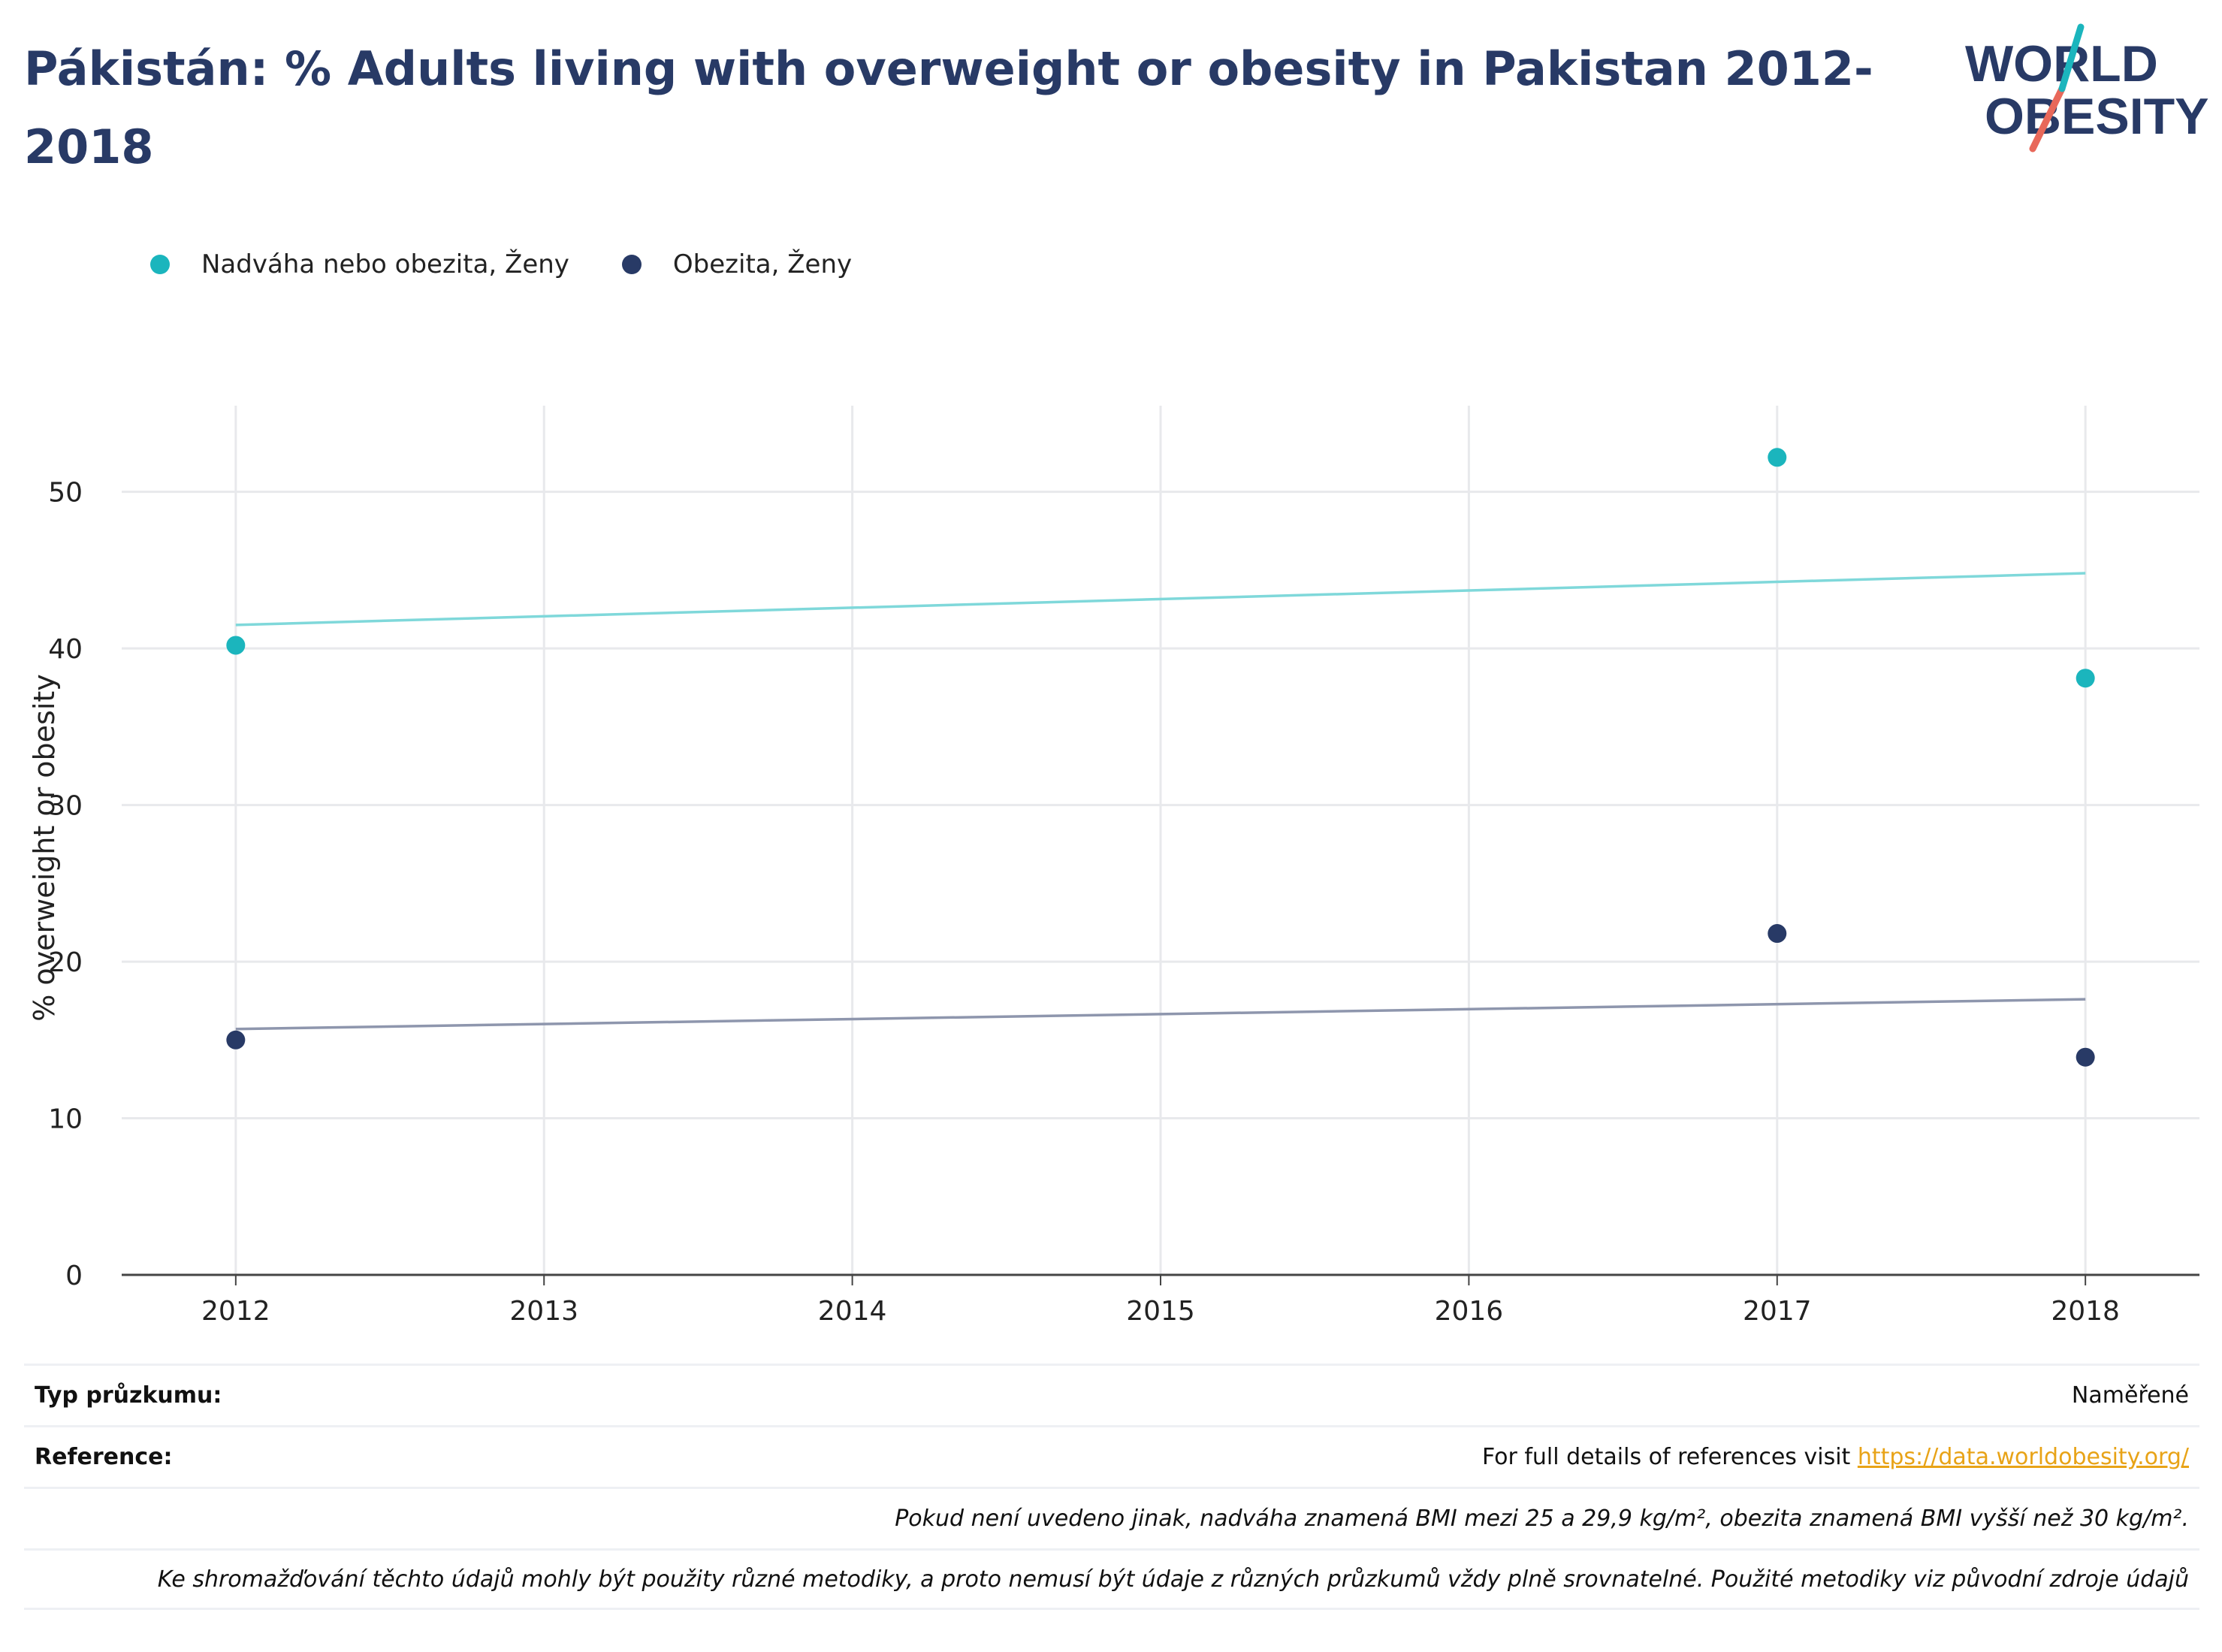 The image size is (2222, 1652). I want to click on chart-legend: Nadváha nebo obezita, Ženy Obezita, Ženy, so click(527, 264).